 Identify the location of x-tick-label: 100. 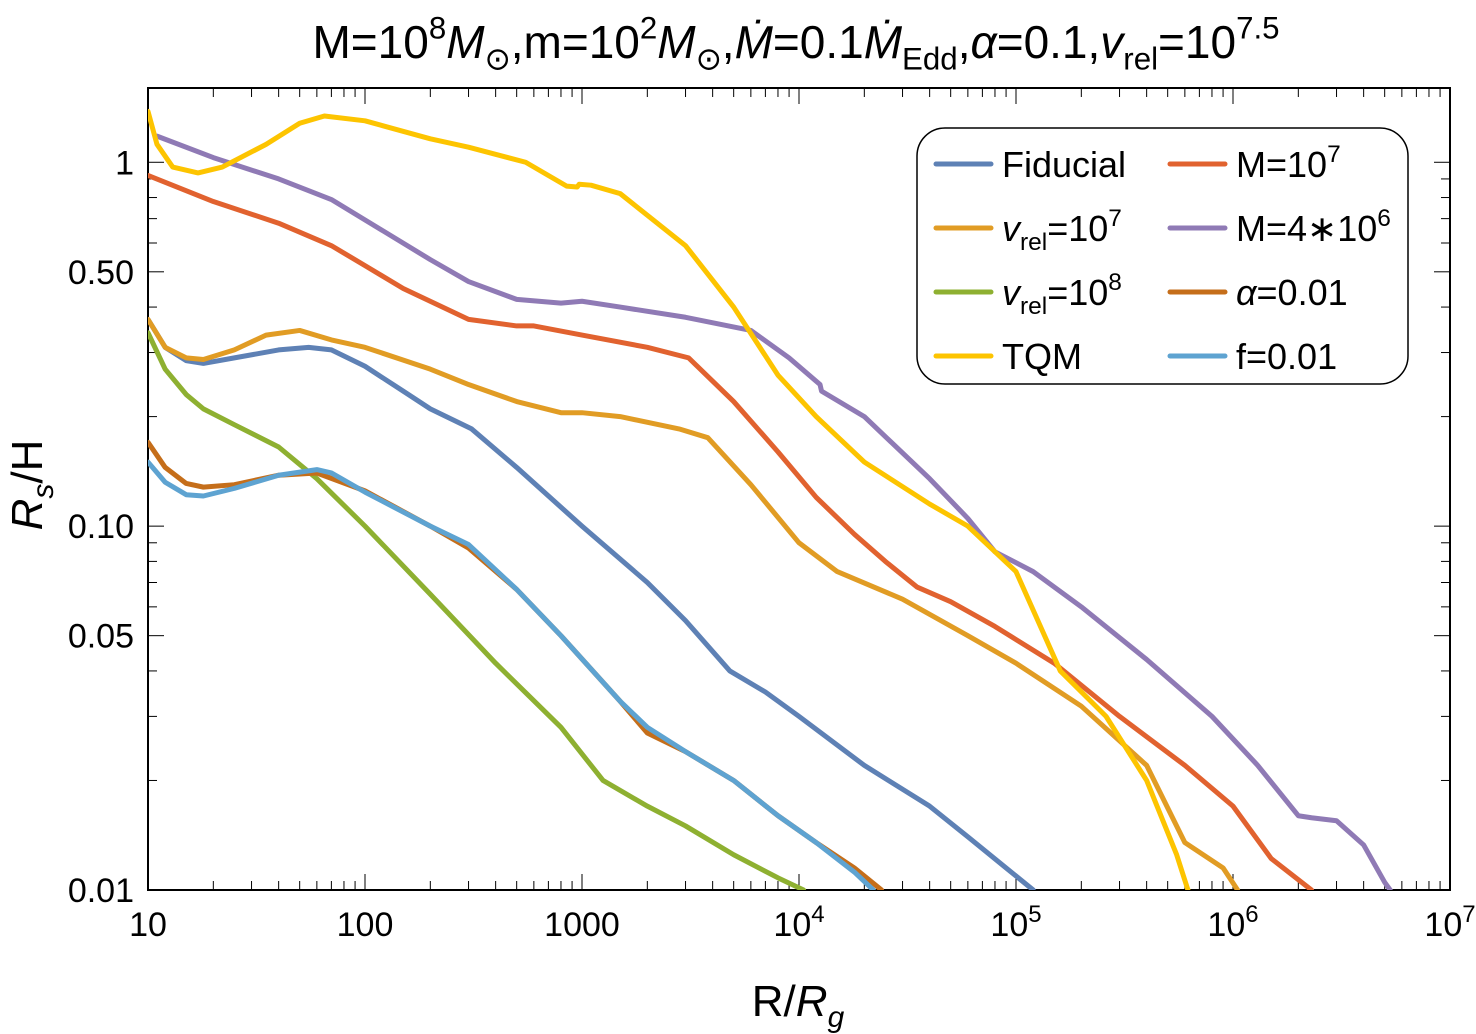
(365, 925).